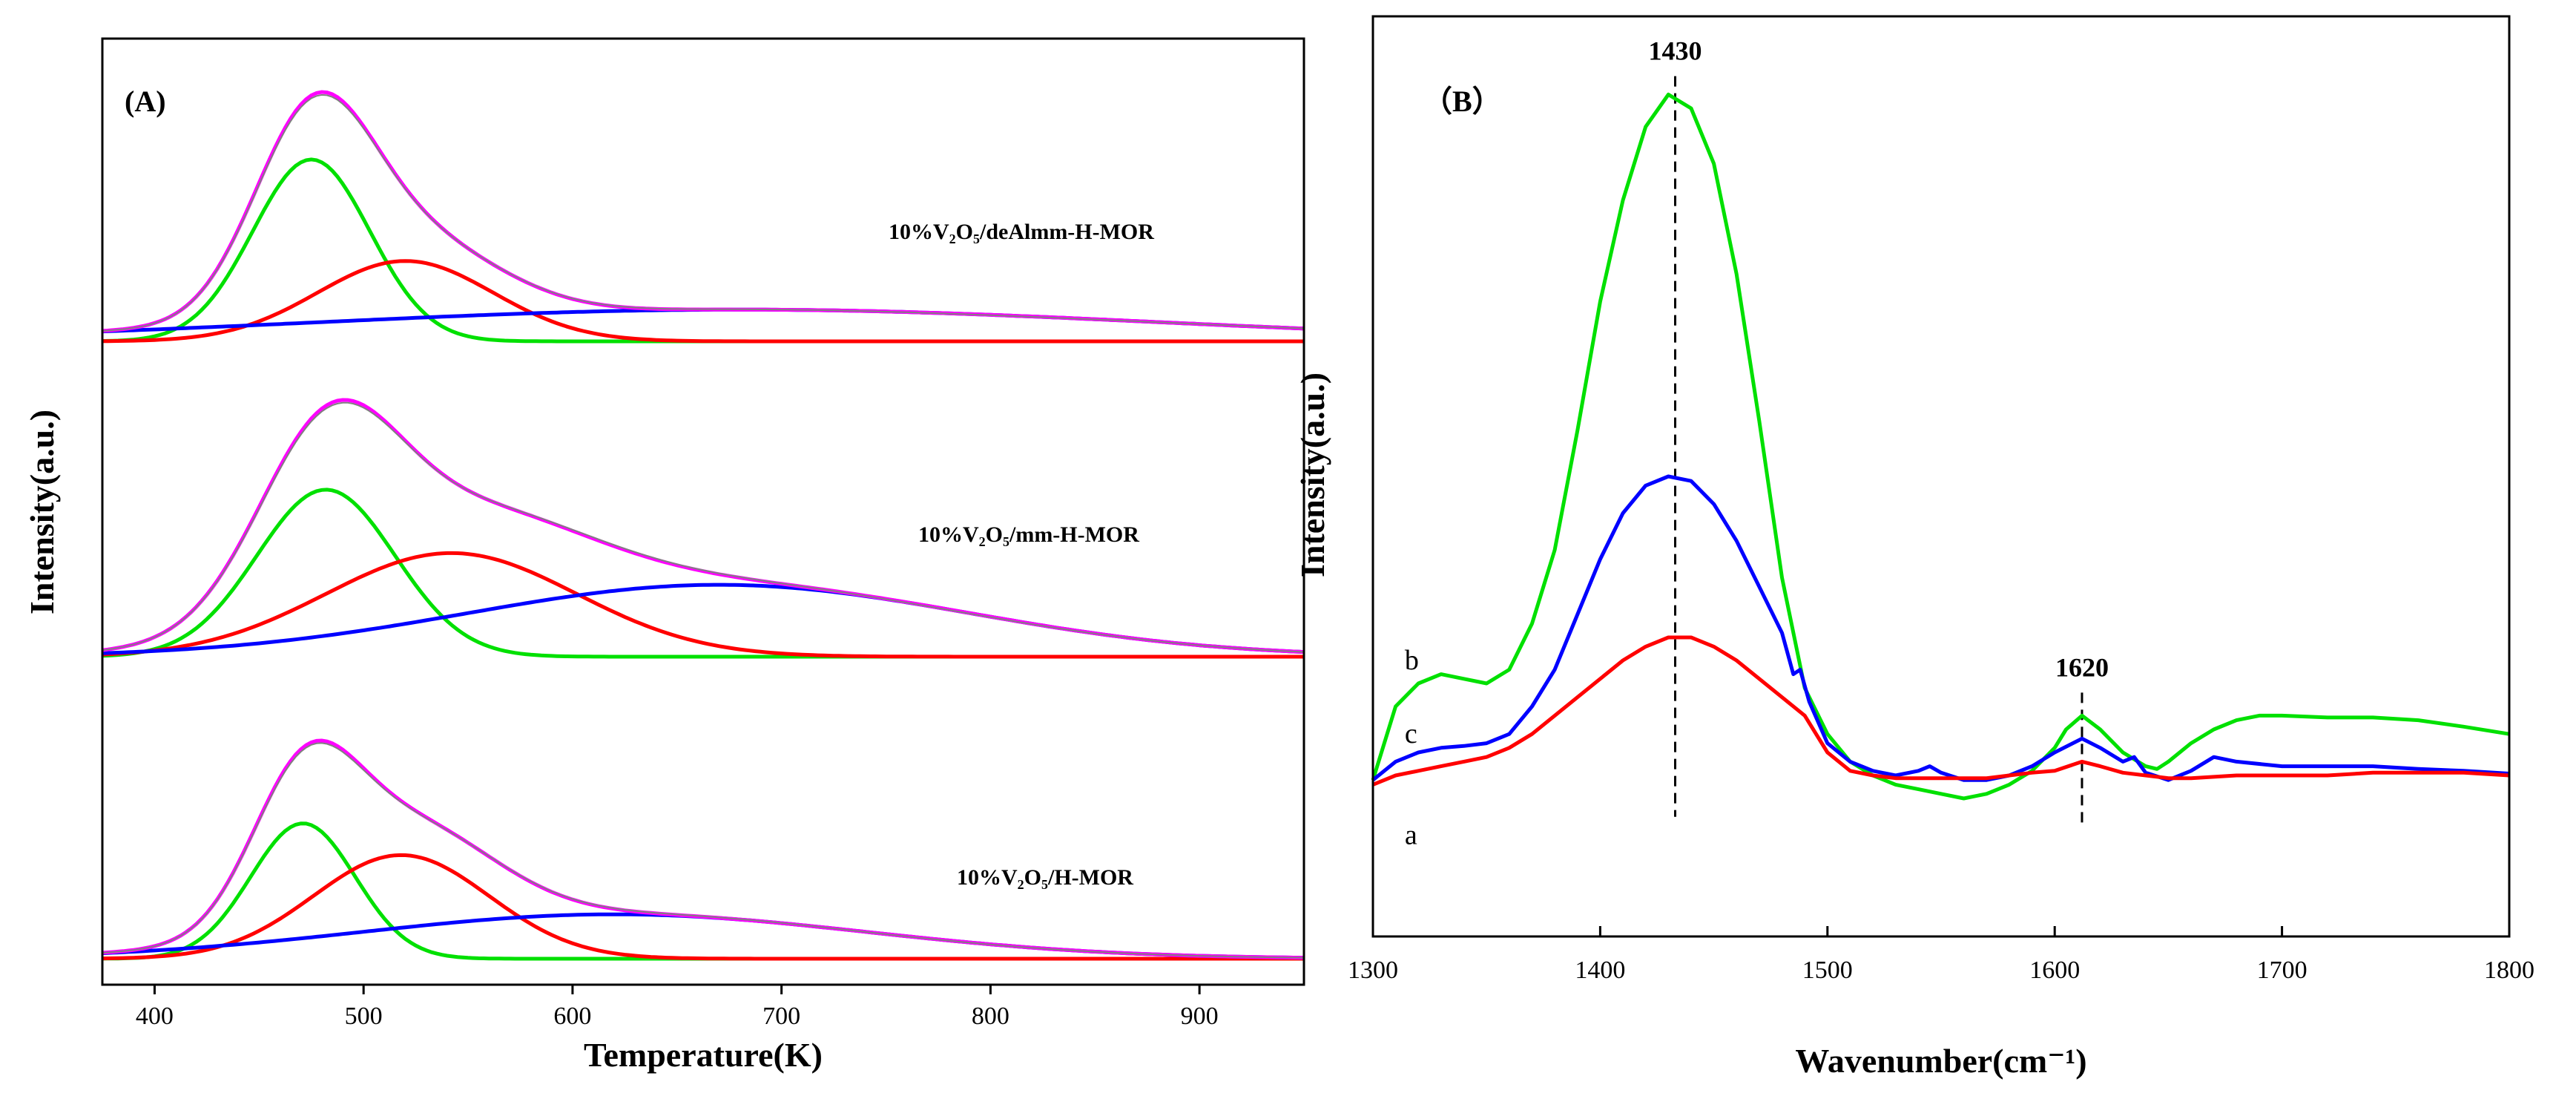  What do you see at coordinates (781, 1016) in the screenshot?
I see `panel-a-x-tick-label-700: 700` at bounding box center [781, 1016].